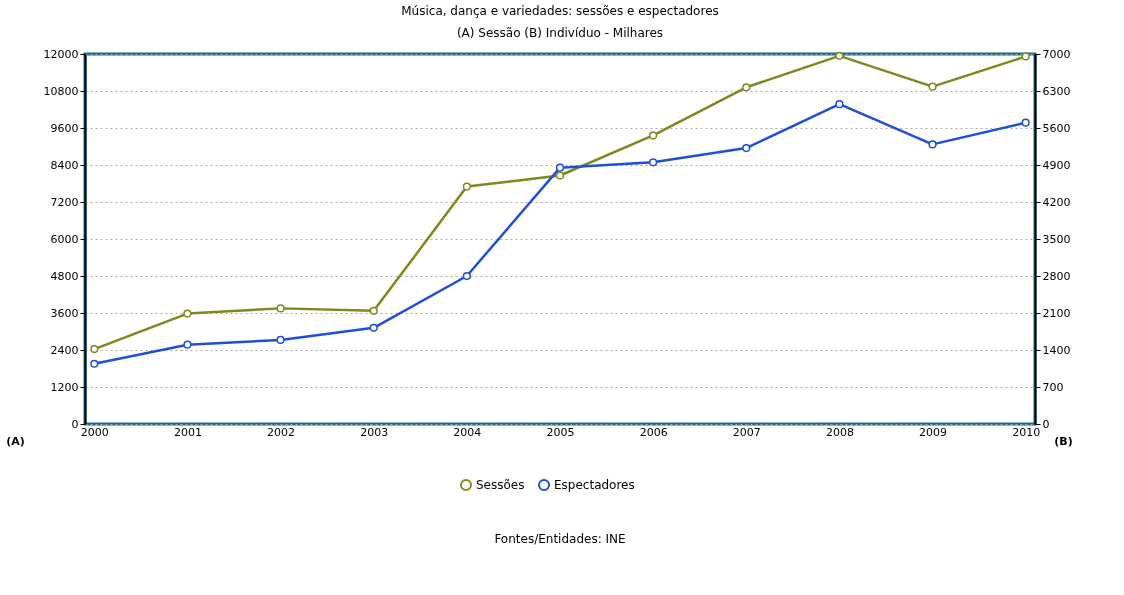 Image resolution: width=1124 pixels, height=595 pixels. I want to click on y-tick-label: 12000, so click(61, 54).